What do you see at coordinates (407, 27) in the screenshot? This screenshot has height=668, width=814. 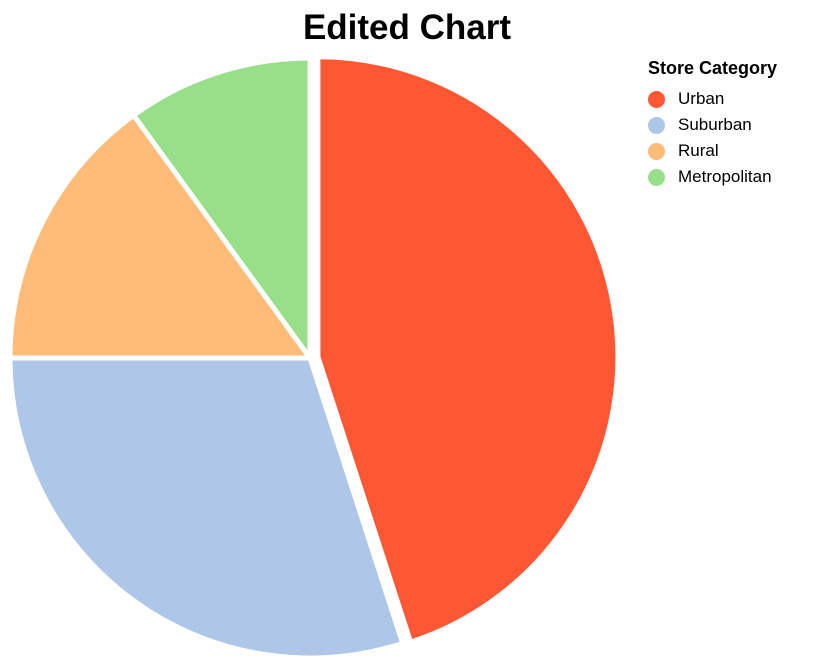 I see `chart-title: Edited Chart` at bounding box center [407, 27].